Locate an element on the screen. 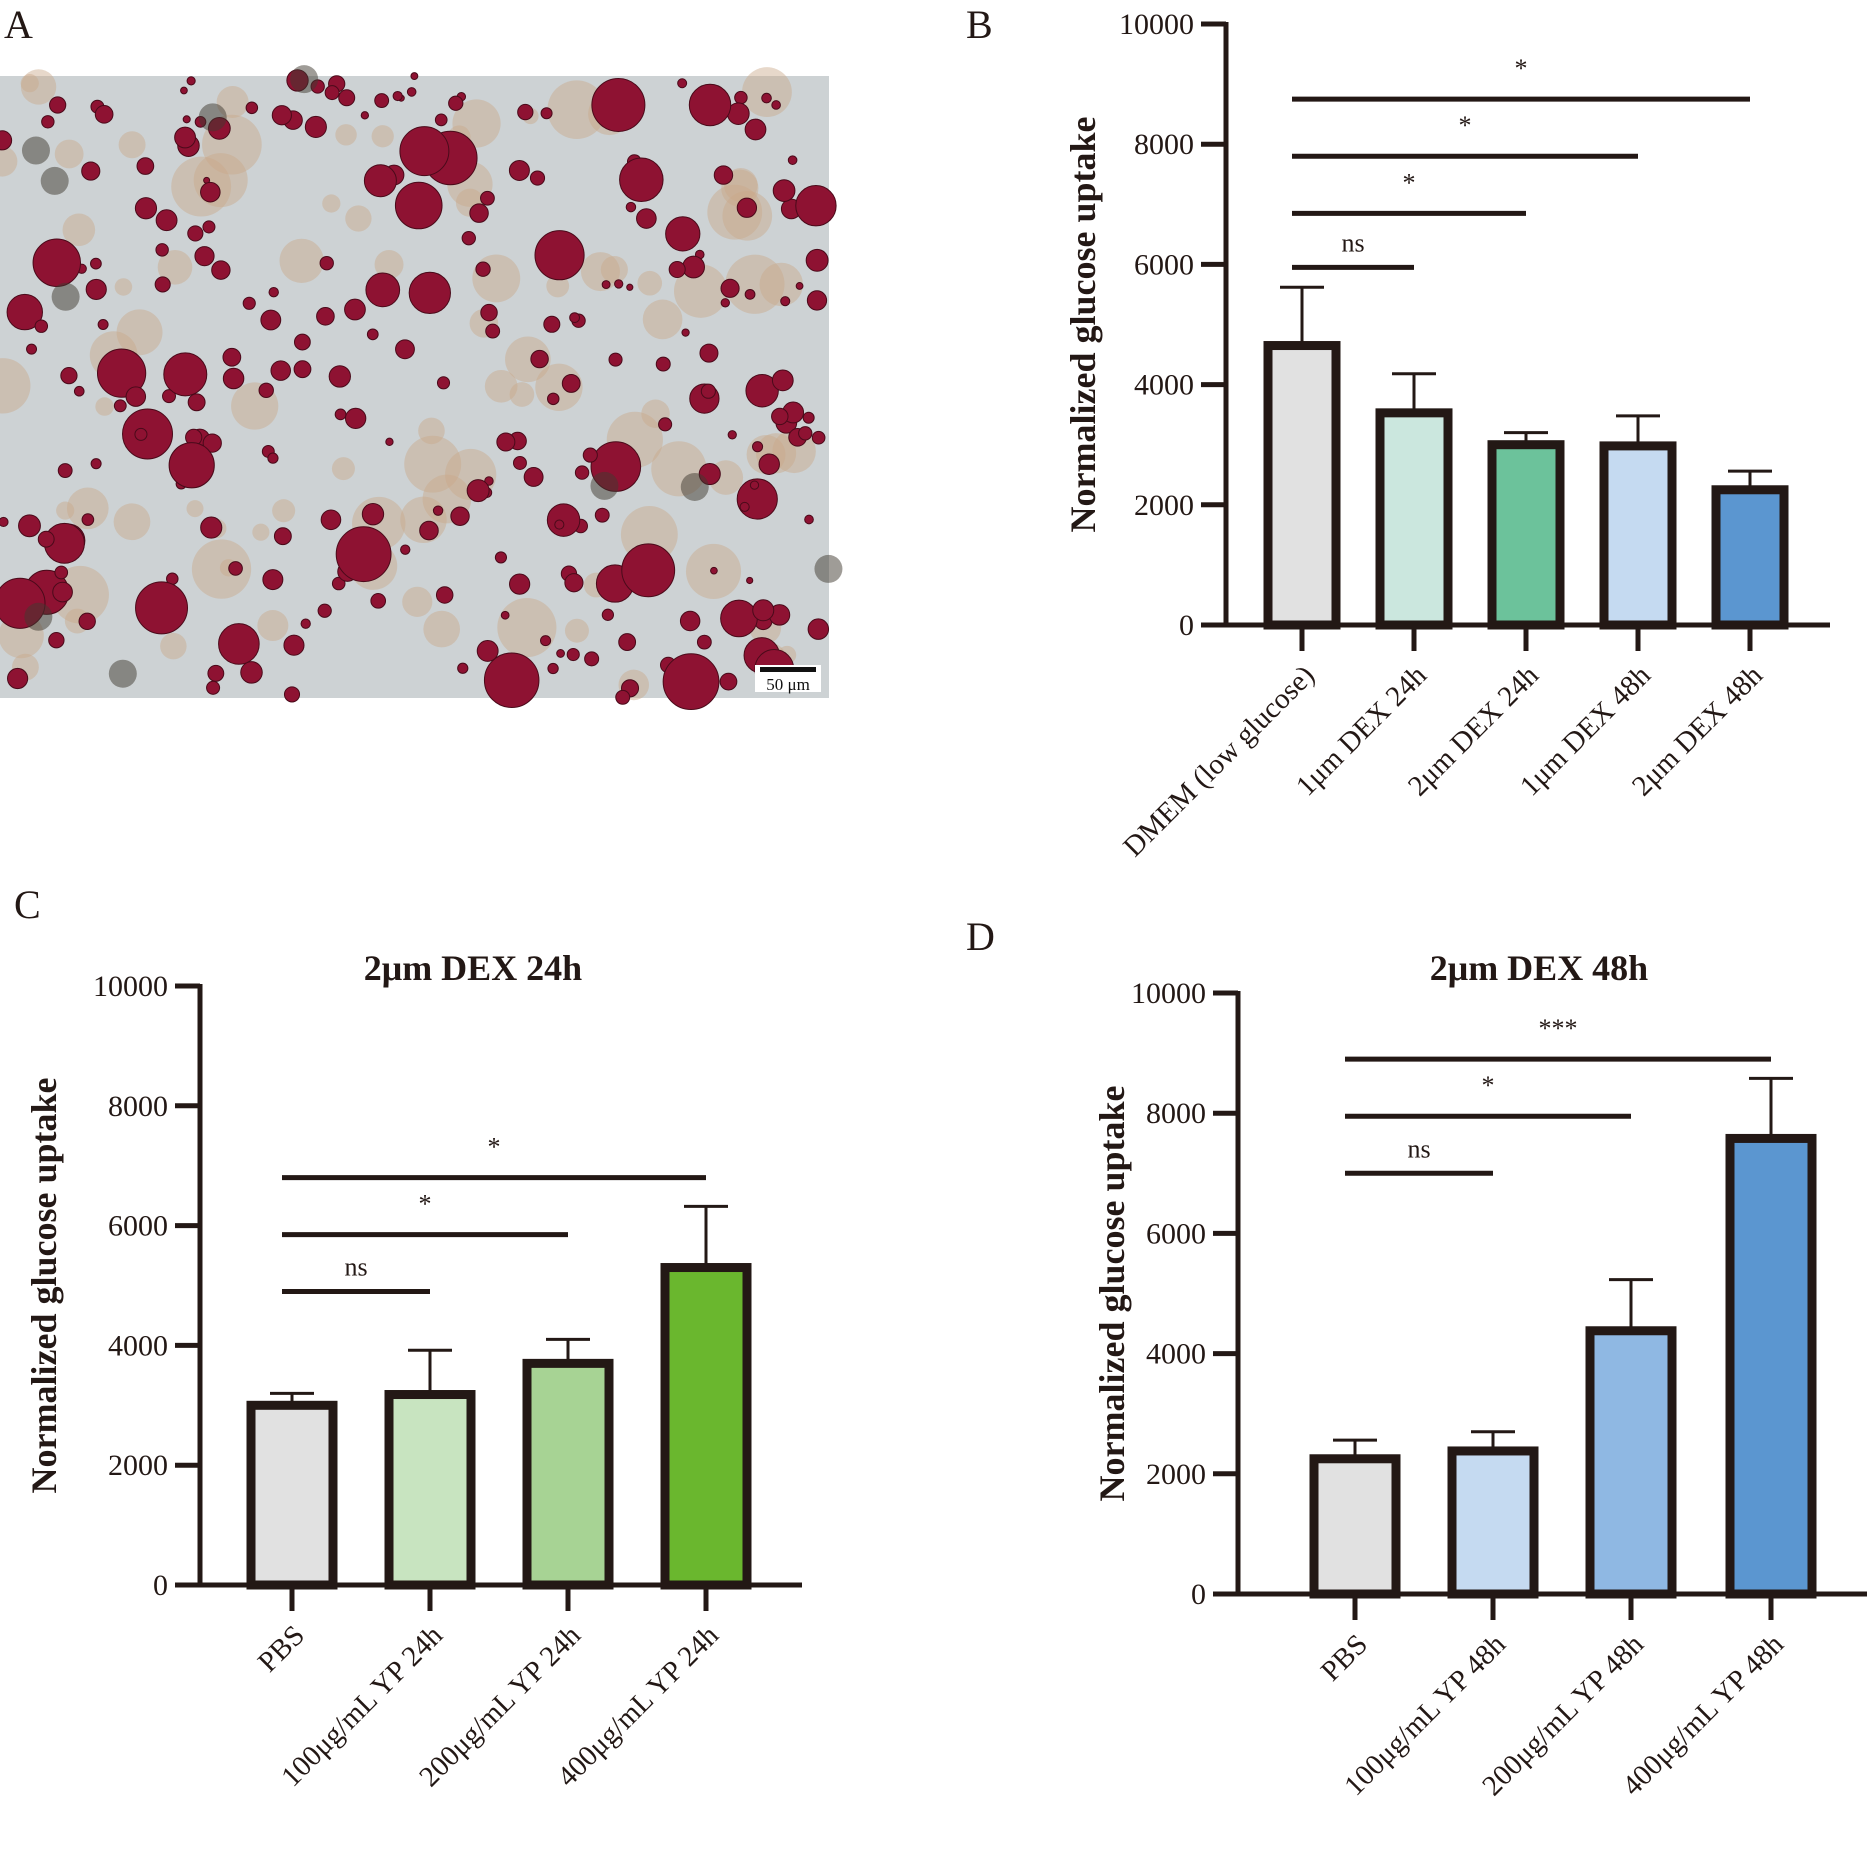 Image resolution: width=1867 pixels, height=1851 pixels. y-tick-label: 8000 is located at coordinates (1176, 1113).